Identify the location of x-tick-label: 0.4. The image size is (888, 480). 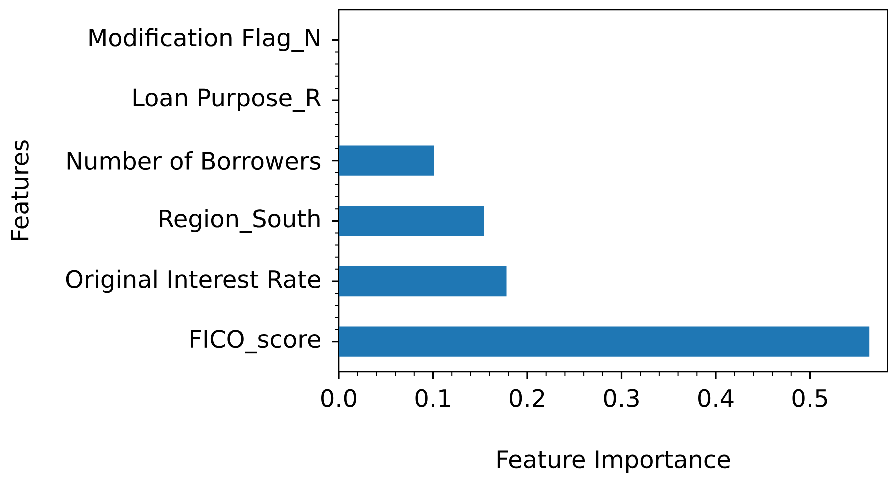
(716, 398).